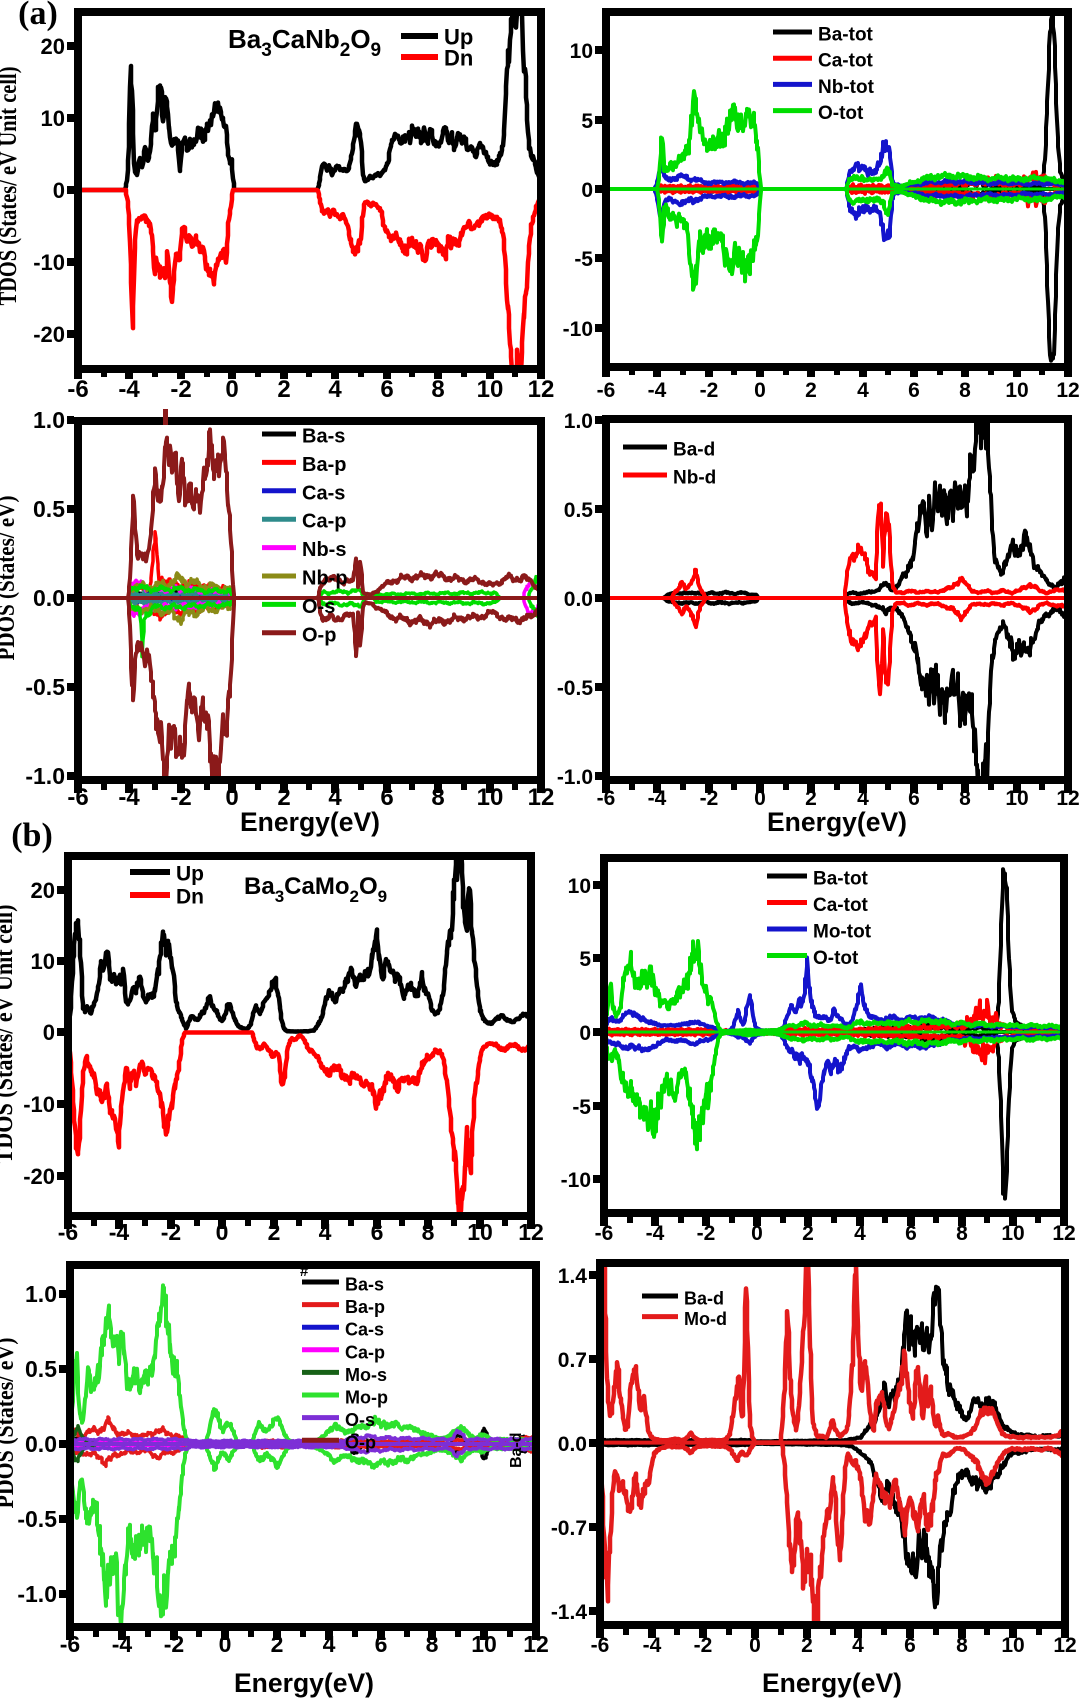  I want to click on svg-text: O-s, so click(360, 1420).